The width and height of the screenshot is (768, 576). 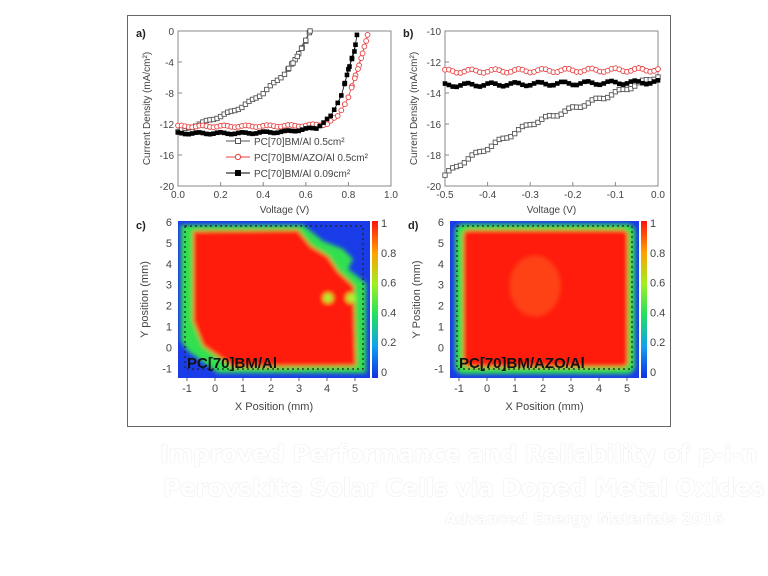 I want to click on legend-label: PC[70]BM/Al 0.5cm², so click(x=299, y=142).